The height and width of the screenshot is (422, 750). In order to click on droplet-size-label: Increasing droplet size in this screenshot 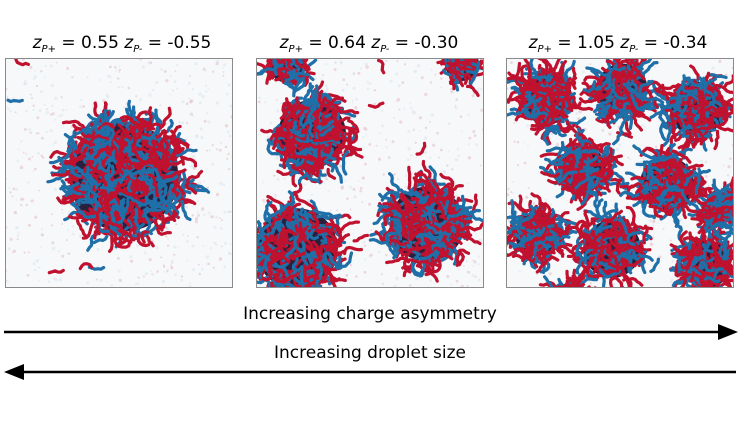, I will do `click(370, 353)`.